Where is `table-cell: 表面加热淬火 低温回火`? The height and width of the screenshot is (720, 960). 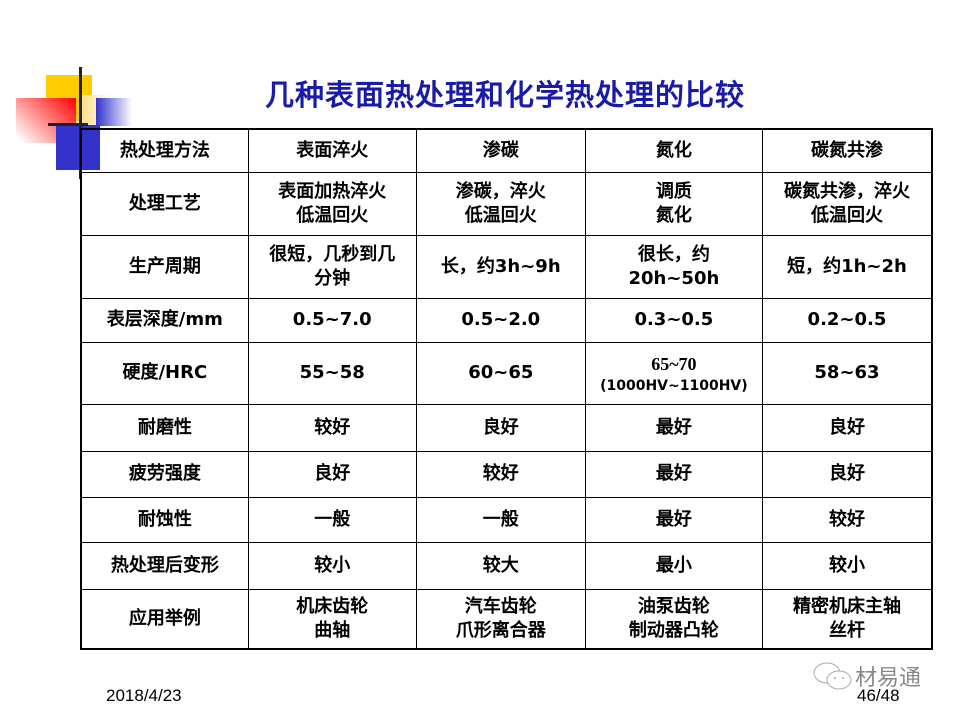
table-cell: 表面加热淬火 低温回火 is located at coordinates (332, 203).